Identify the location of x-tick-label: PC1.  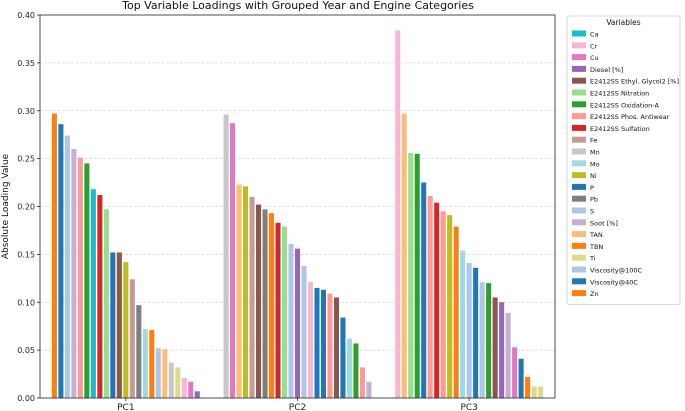
(125, 407).